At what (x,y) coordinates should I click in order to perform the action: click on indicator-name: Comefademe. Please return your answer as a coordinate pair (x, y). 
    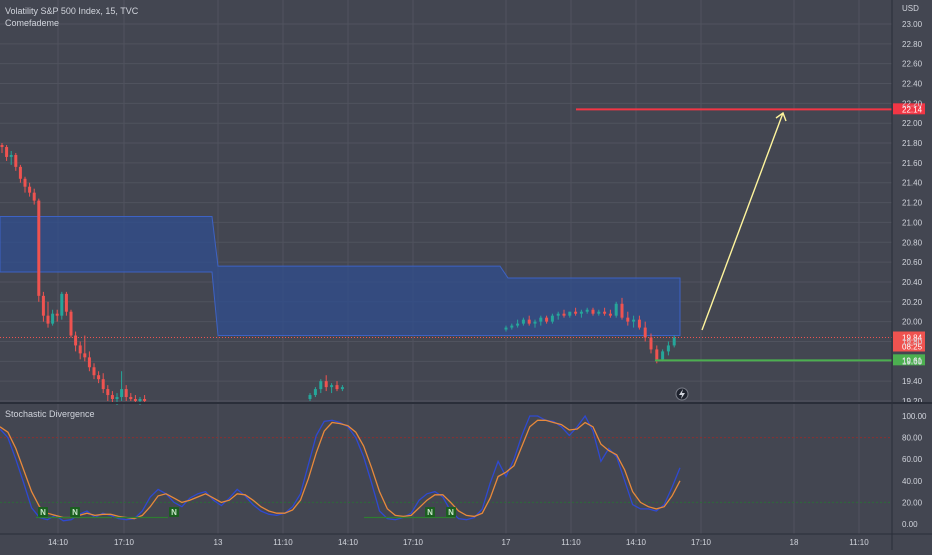
    Looking at the image, I should click on (32, 23).